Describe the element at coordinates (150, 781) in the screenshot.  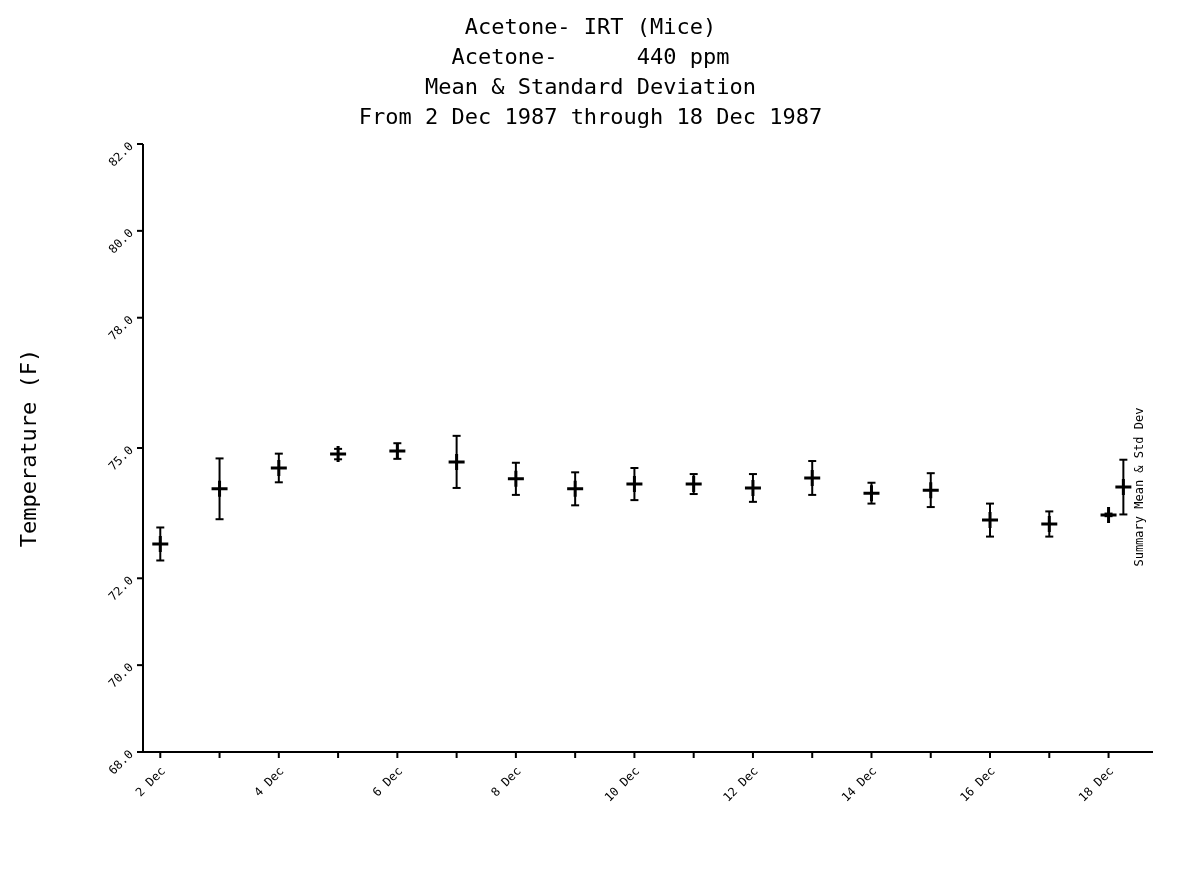
I see `x-tick-label: 2 Dec` at that location.